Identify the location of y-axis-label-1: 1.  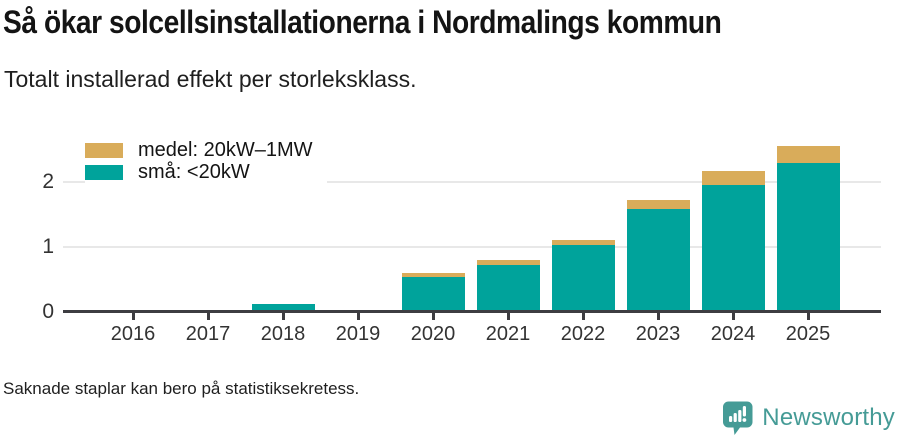
(48, 246).